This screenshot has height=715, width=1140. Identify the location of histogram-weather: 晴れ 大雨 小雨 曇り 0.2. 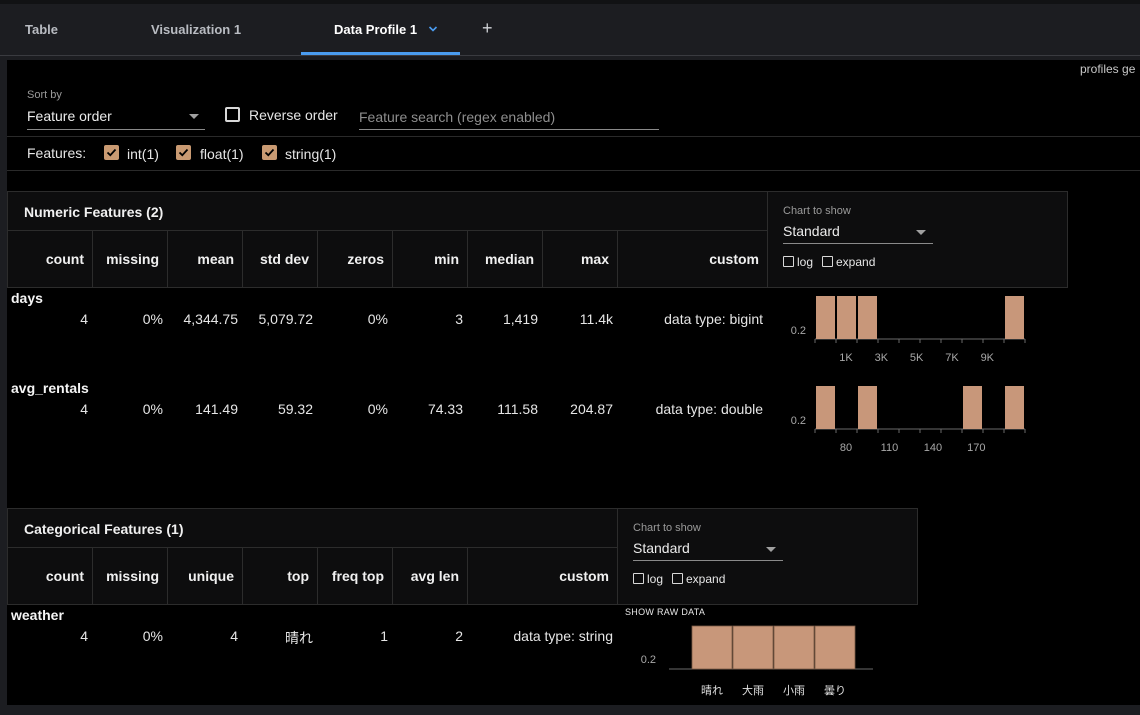
(757, 661).